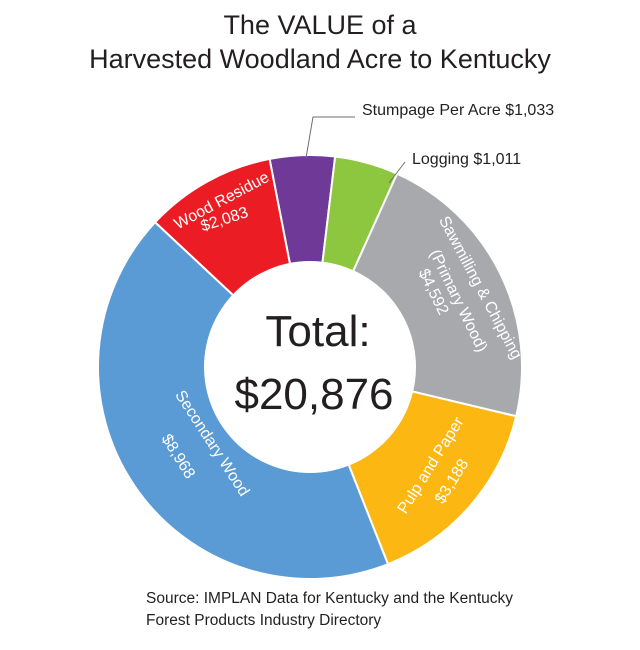 The width and height of the screenshot is (640, 650). Describe the element at coordinates (264, 620) in the screenshot. I see `source-line-2: Forest Products Industry Directory` at that location.